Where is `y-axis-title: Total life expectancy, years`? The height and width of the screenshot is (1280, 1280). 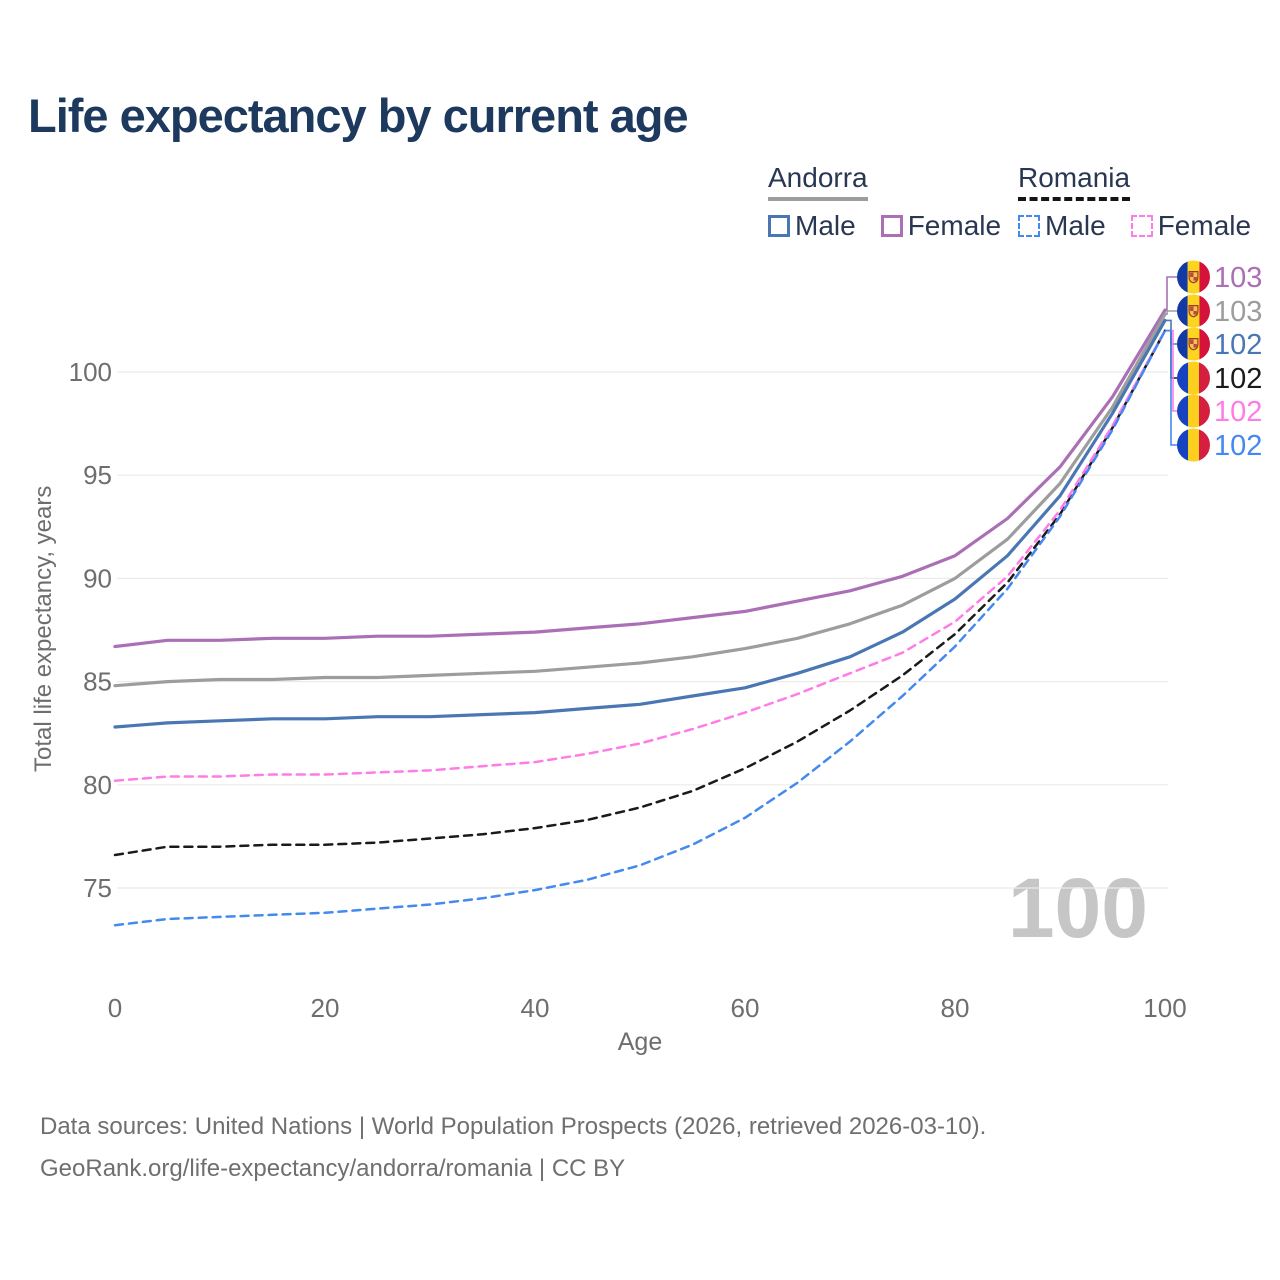 y-axis-title: Total life expectancy, years is located at coordinates (43, 628).